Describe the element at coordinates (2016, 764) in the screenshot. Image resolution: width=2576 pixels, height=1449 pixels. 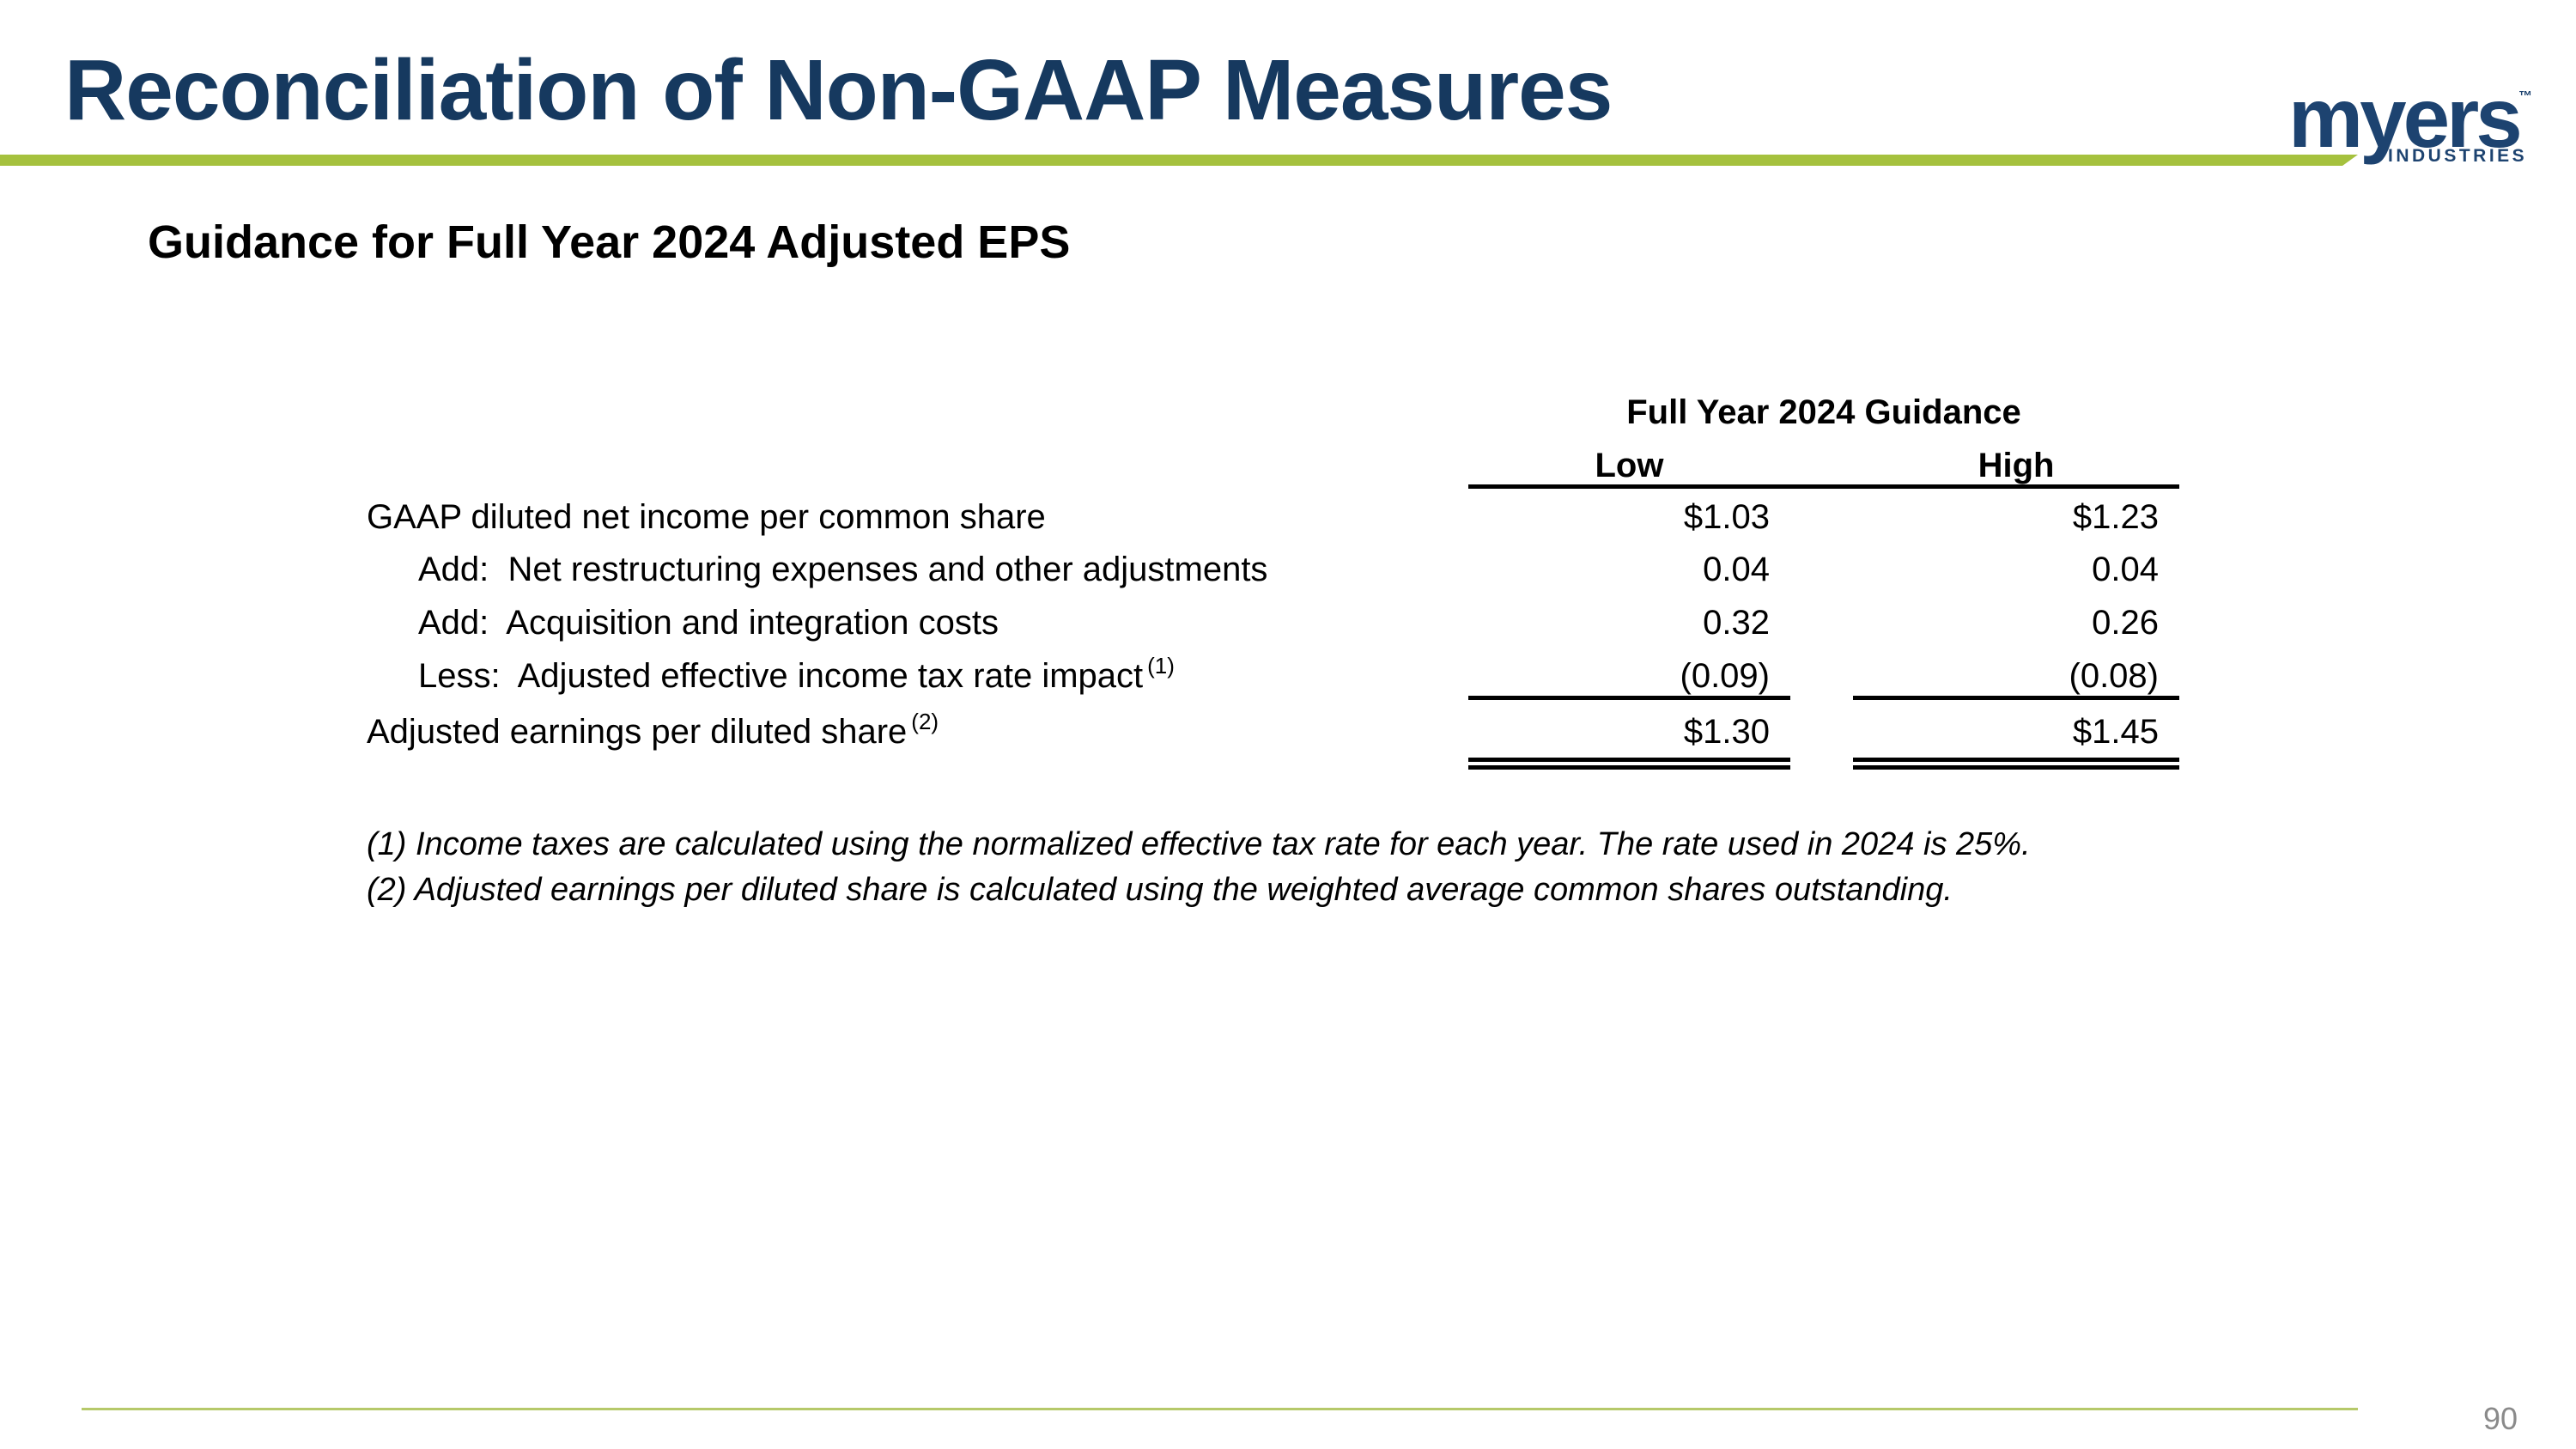
I see `total-double-rule-high` at that location.